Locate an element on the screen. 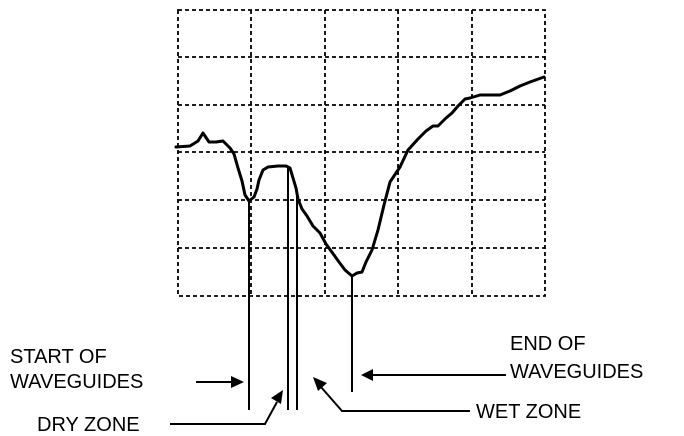 This screenshot has width=684, height=436. wet-zone-arrow is located at coordinates (391, 394).